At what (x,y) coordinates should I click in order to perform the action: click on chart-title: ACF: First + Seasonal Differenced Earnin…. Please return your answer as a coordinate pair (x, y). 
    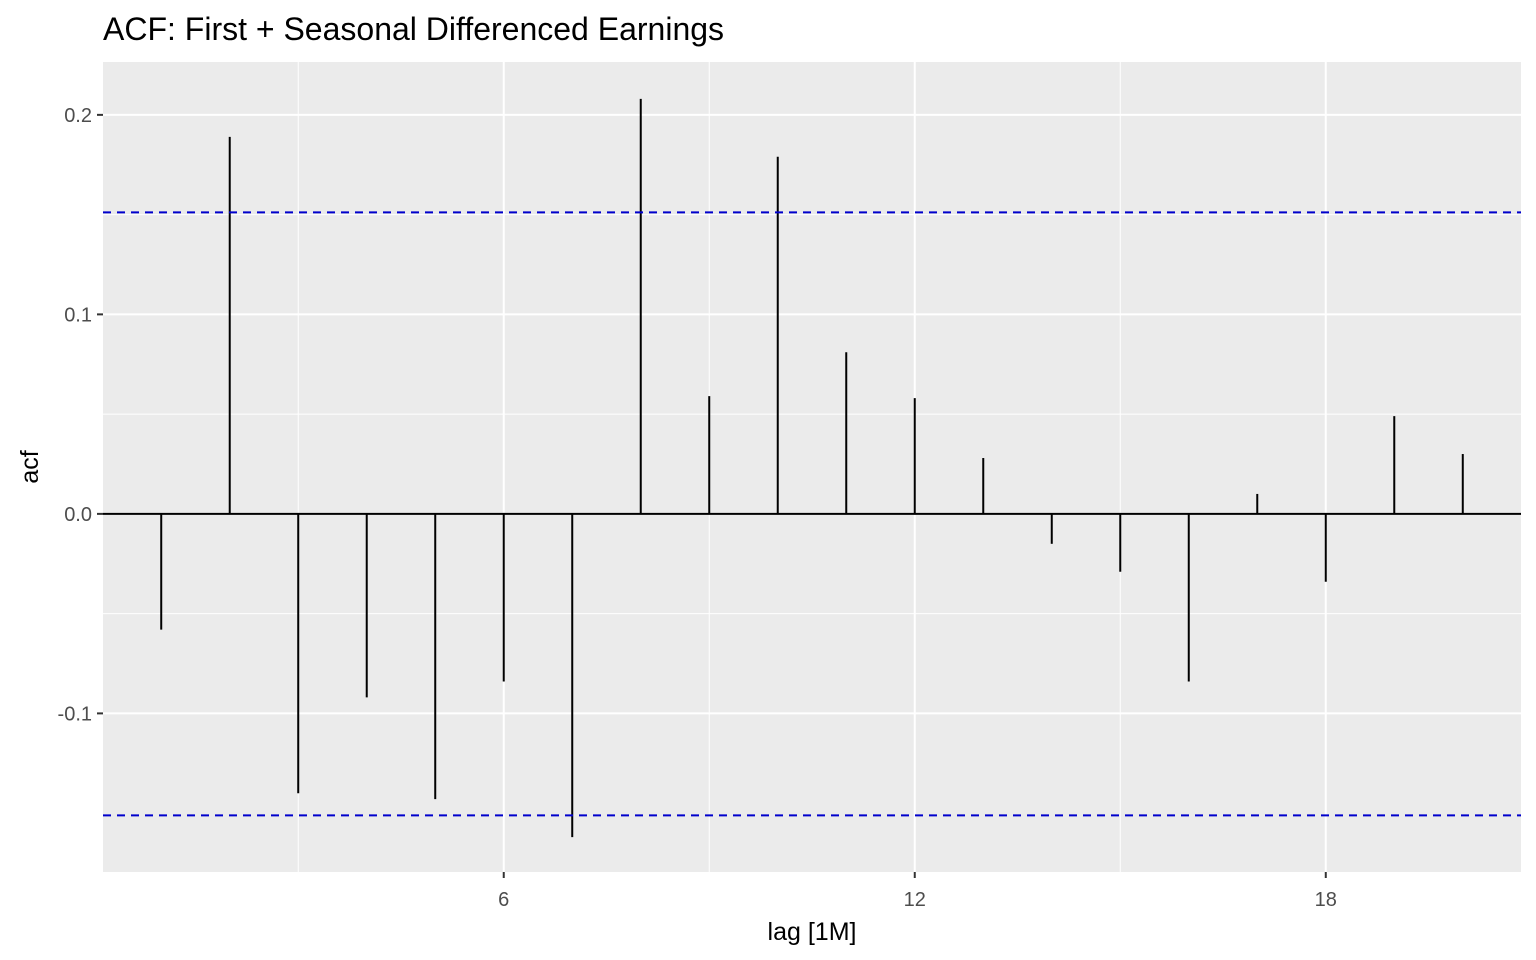
    Looking at the image, I should click on (413, 29).